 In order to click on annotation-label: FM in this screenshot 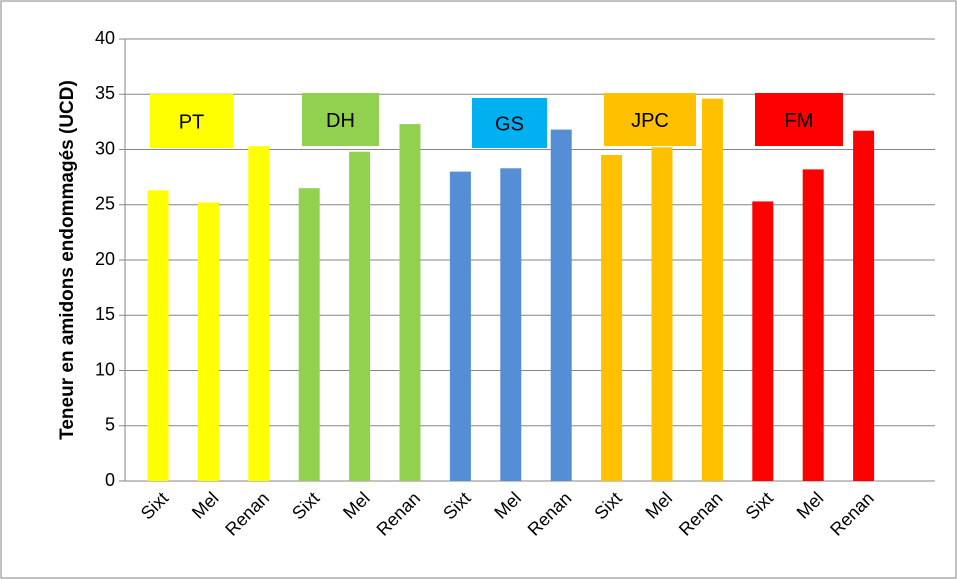, I will do `click(799, 121)`.